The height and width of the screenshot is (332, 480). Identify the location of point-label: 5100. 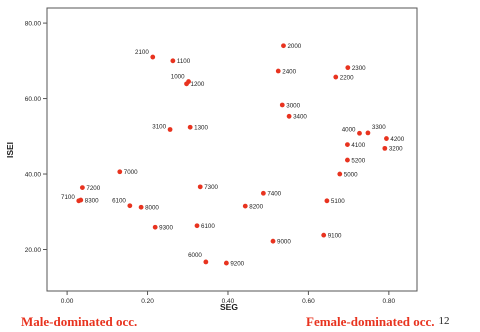
(338, 201).